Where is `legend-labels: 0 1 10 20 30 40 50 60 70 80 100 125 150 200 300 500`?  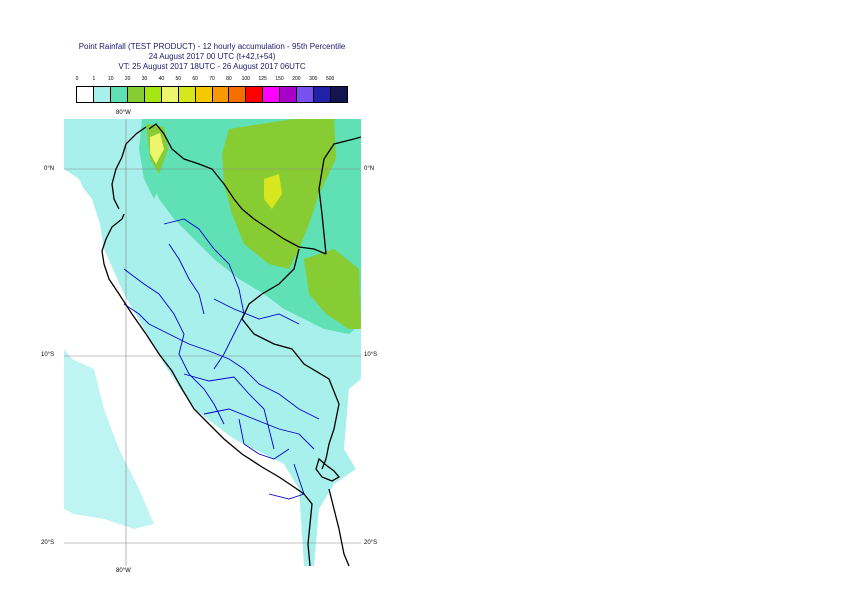 legend-labels: 0 1 10 20 30 40 50 60 70 80 100 125 150 200 300 500 is located at coordinates (221, 80).